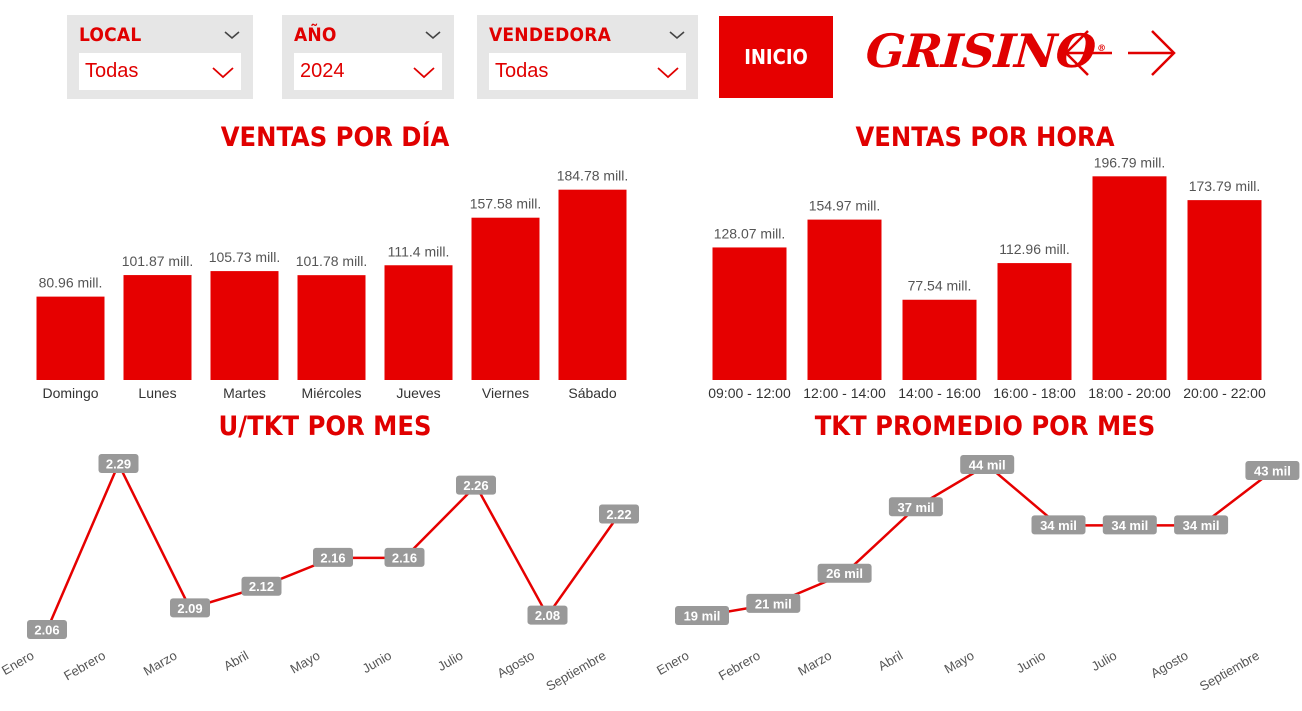 This screenshot has width=1302, height=711. I want to click on category-label: Martes, so click(244, 393).